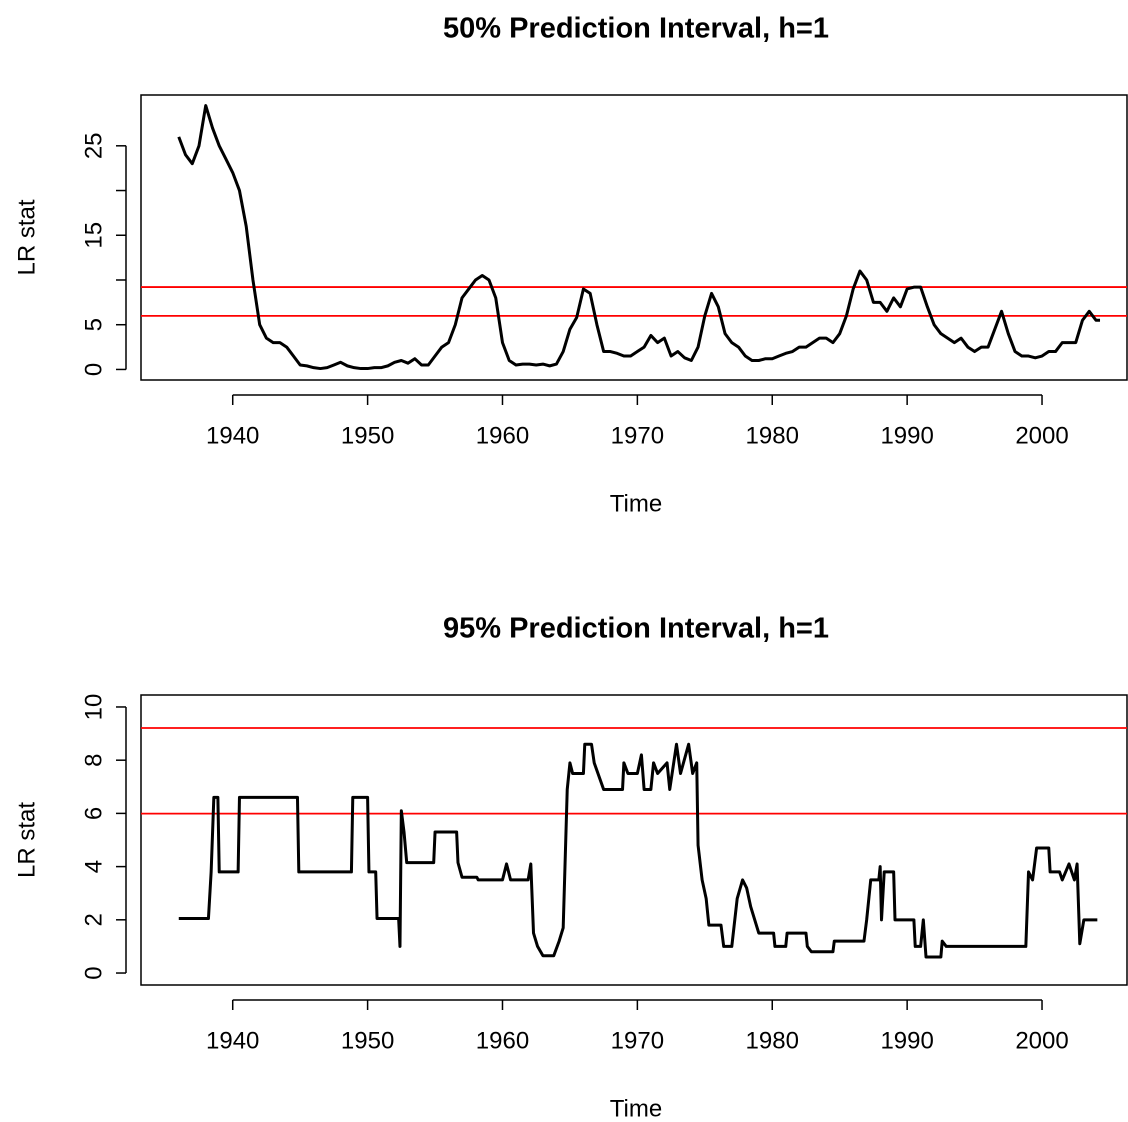 The width and height of the screenshot is (1128, 1122). What do you see at coordinates (93, 919) in the screenshot?
I see `y-tick-label: 2` at bounding box center [93, 919].